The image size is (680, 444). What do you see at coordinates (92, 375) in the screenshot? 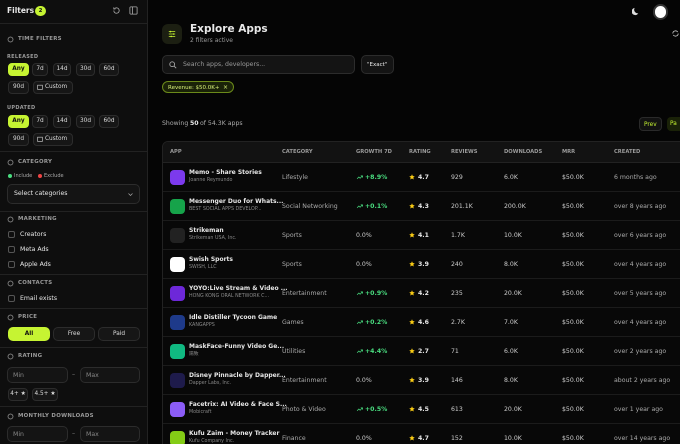
I see `max-placeholder: Max` at bounding box center [92, 375].